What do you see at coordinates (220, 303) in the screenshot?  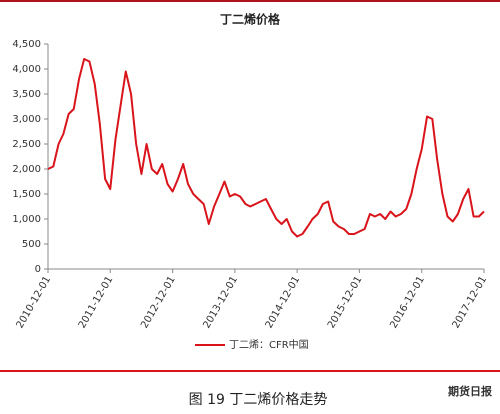 I see `x-tick-label: 2013-12-01` at bounding box center [220, 303].